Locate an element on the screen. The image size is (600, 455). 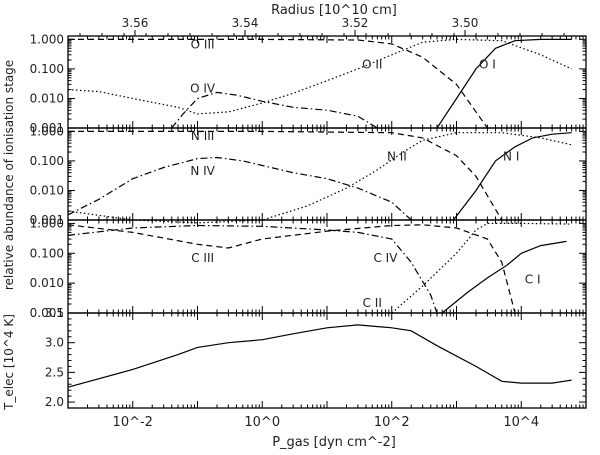
y-tick-label-nitrogen: 0.001 is located at coordinates (47, 220).